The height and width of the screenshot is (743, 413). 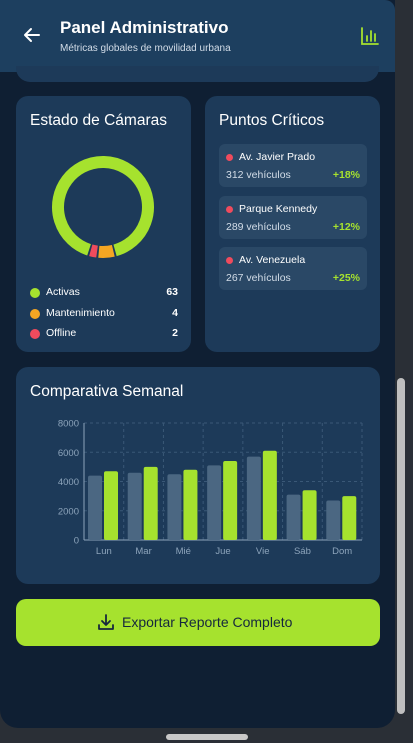 What do you see at coordinates (104, 334) in the screenshot?
I see `camera-legend-item: Offline 2` at bounding box center [104, 334].